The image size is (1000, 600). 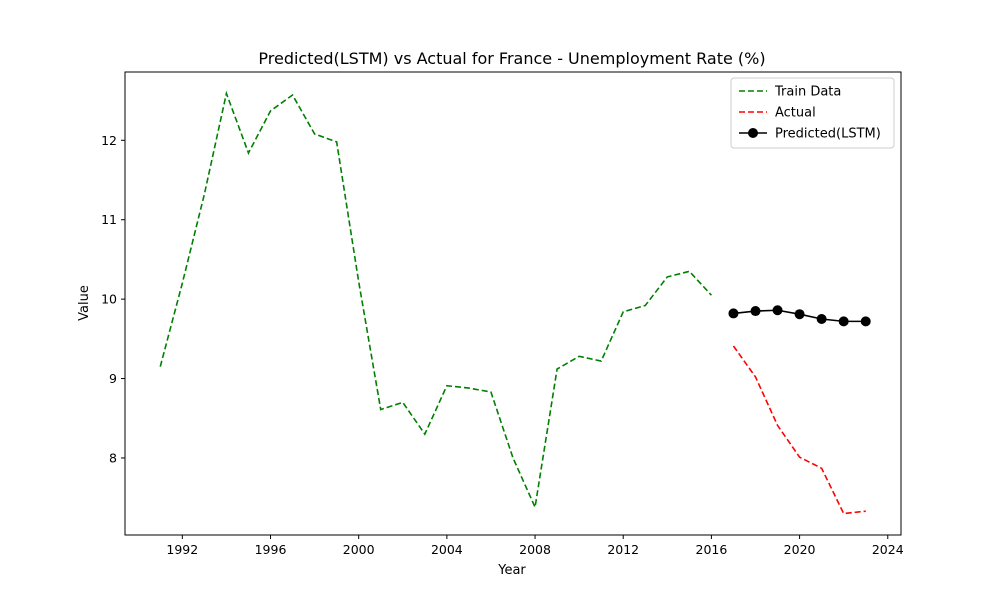 I want to click on legend-label: Actual, so click(x=795, y=113).